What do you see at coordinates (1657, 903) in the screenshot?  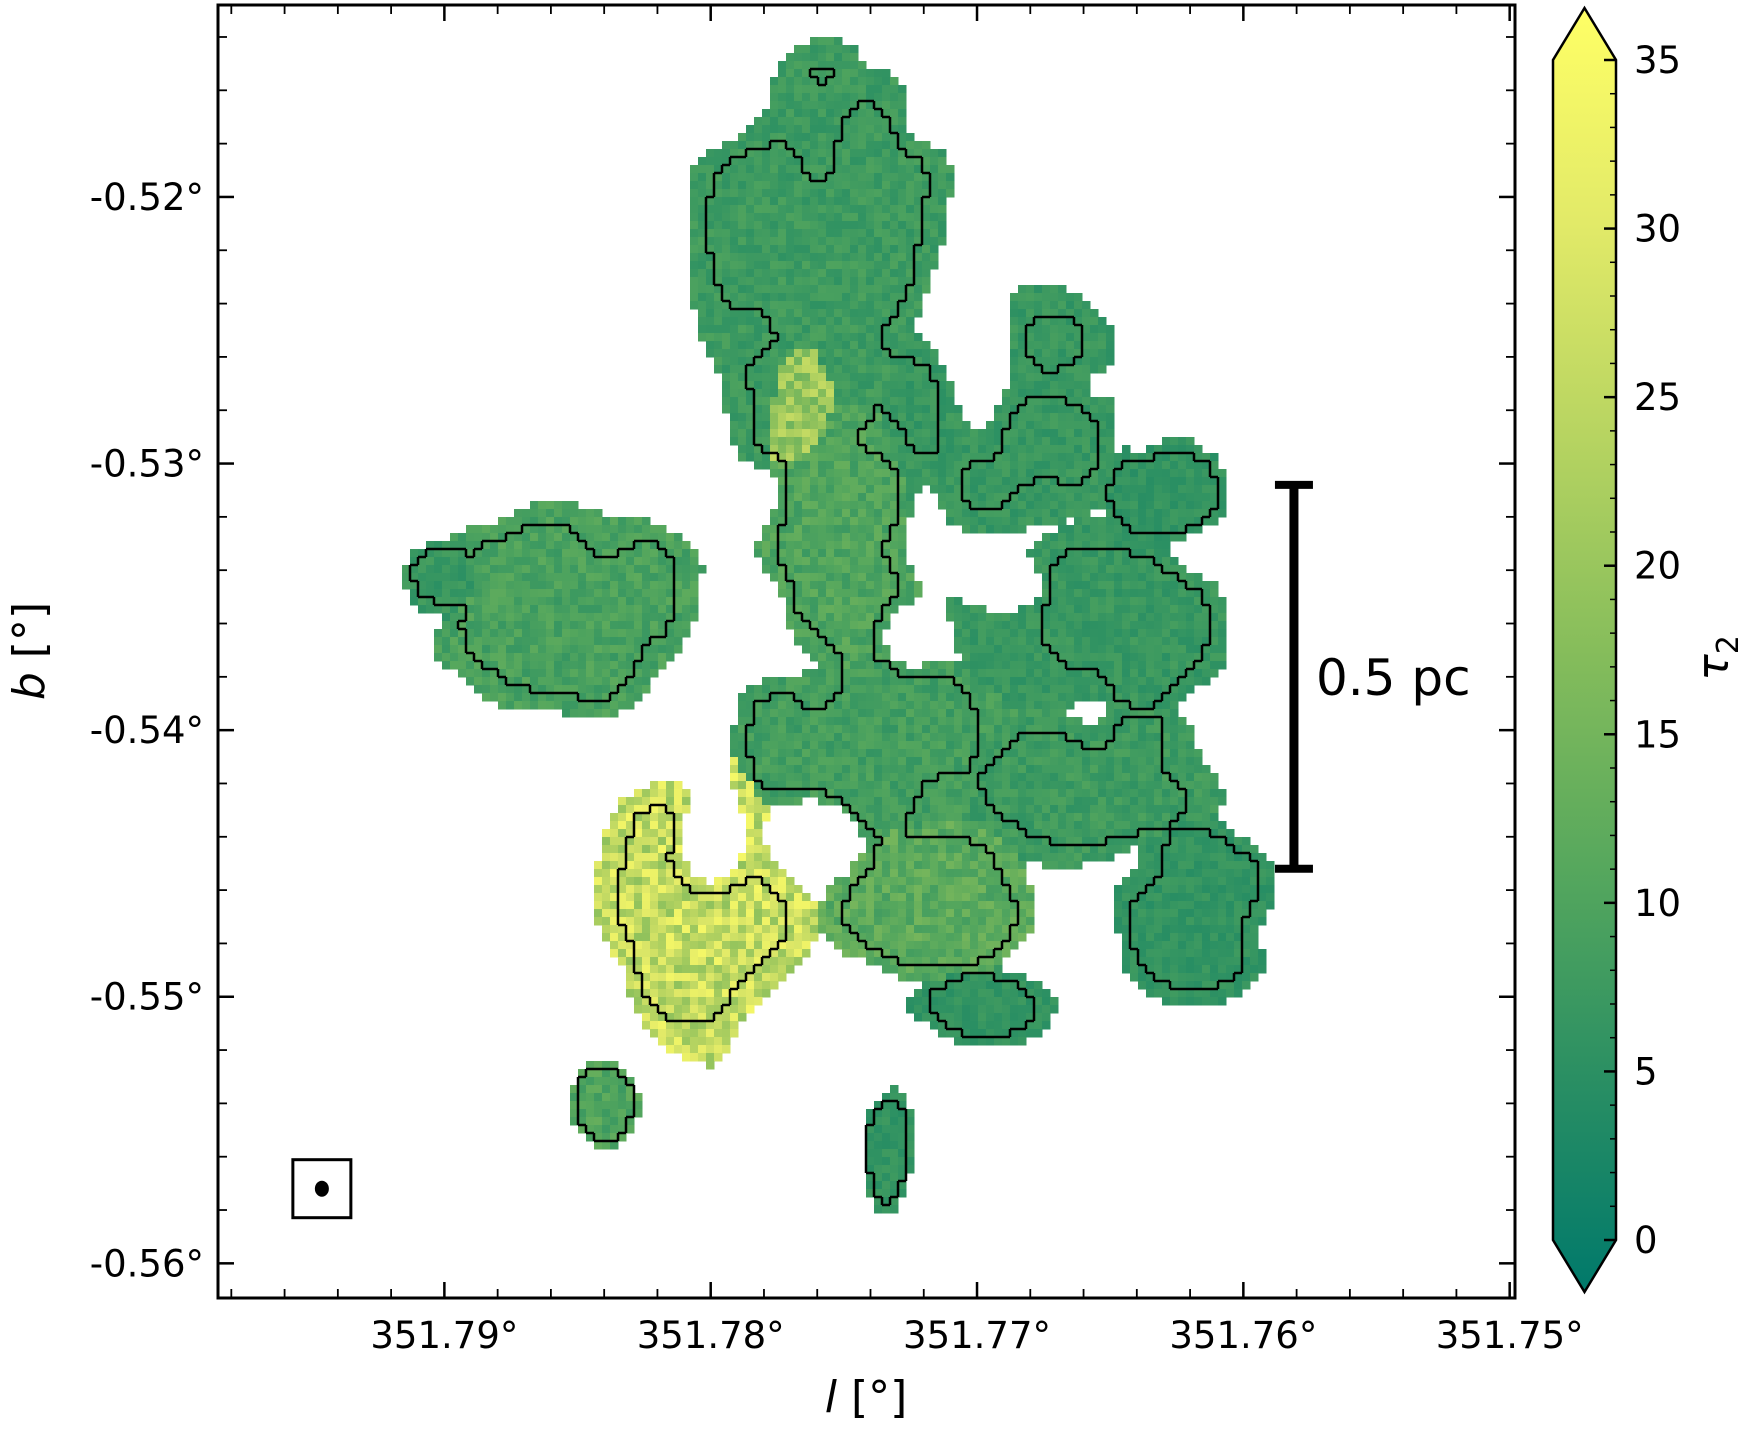 I see `colorbar-tick-label: 10` at bounding box center [1657, 903].